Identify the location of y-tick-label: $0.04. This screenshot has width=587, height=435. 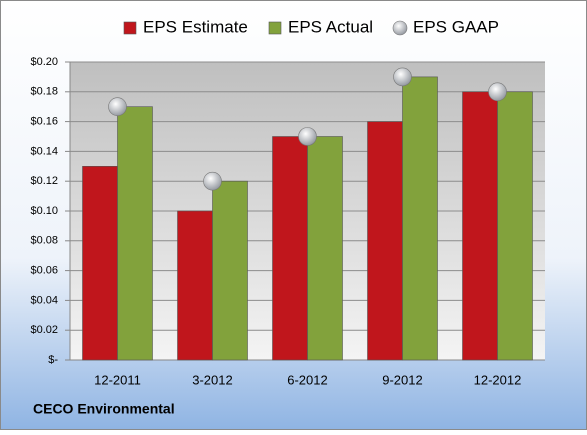
(44, 300).